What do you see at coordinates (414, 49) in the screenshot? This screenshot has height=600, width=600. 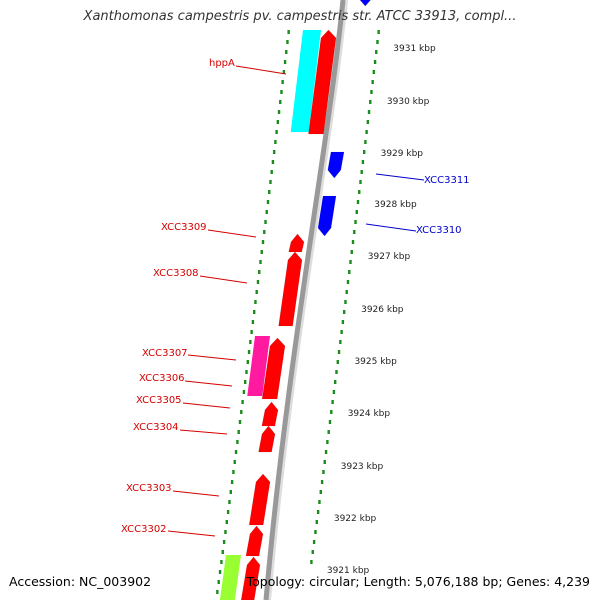 I see `scale-tick-label: 3931 kbp` at bounding box center [414, 49].